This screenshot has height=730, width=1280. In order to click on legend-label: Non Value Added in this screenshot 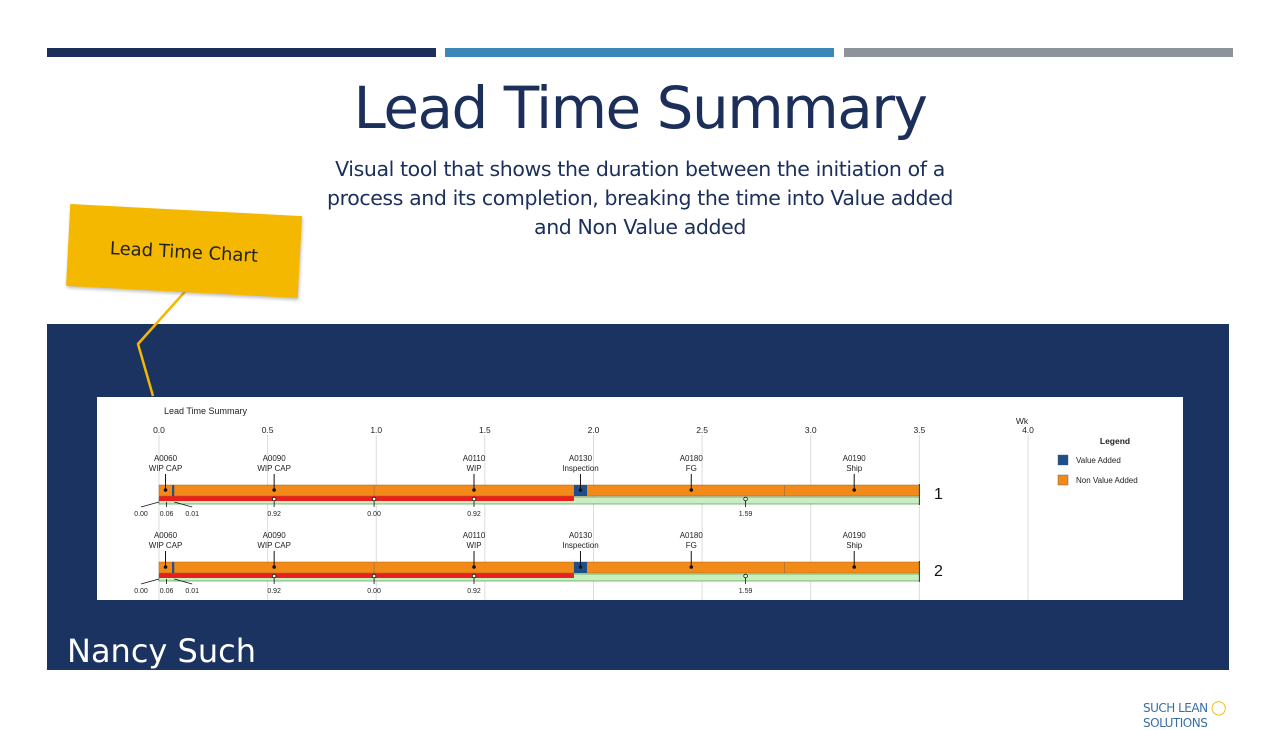, I will do `click(1107, 480)`.